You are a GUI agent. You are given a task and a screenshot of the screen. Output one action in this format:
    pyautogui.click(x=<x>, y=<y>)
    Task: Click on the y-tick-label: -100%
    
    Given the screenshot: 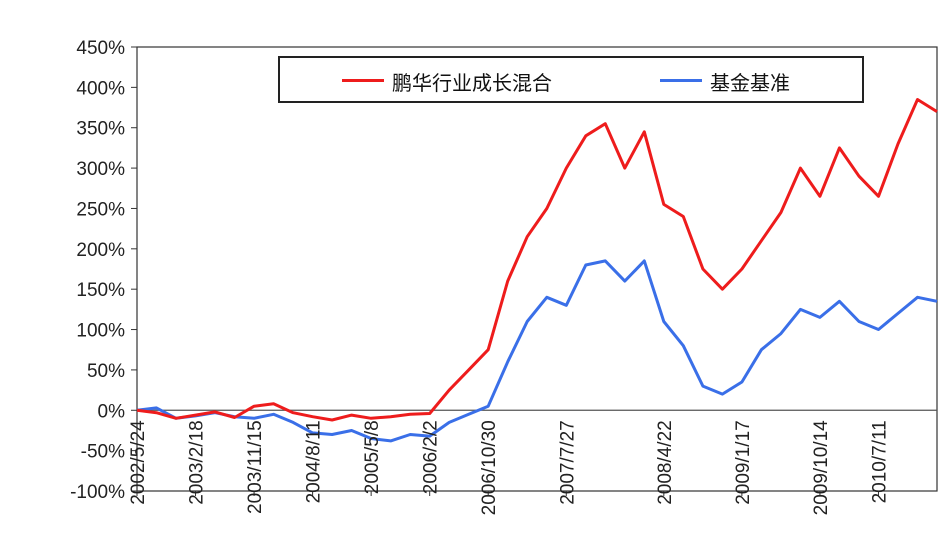 What is the action you would take?
    pyautogui.click(x=97, y=492)
    